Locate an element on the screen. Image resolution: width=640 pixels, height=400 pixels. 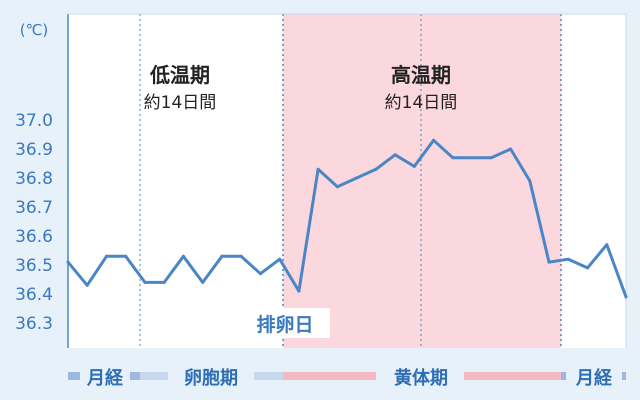
phase-label-menses-end: 月経 is located at coordinates (594, 378).